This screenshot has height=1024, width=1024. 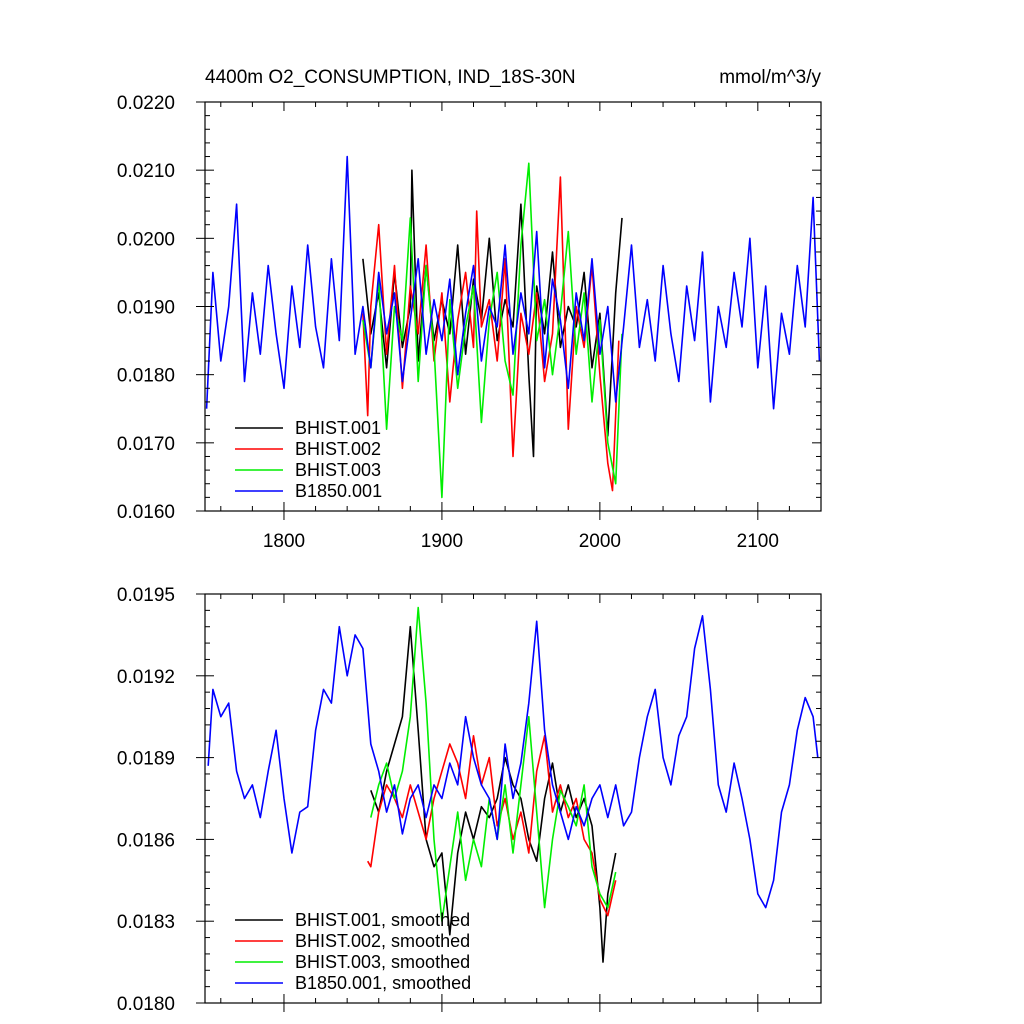 I want to click on top-legend-label-2: BHIST.003, so click(x=338, y=470).